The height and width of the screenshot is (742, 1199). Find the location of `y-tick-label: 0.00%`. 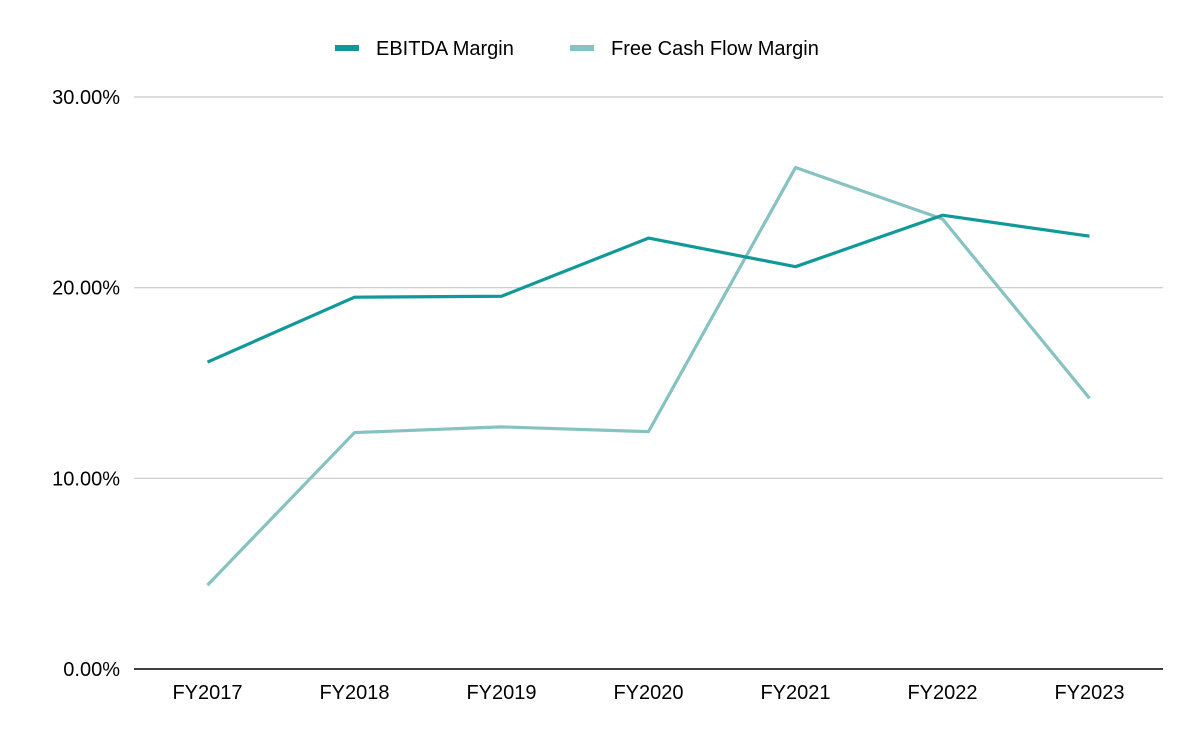

y-tick-label: 0.00% is located at coordinates (91, 670).